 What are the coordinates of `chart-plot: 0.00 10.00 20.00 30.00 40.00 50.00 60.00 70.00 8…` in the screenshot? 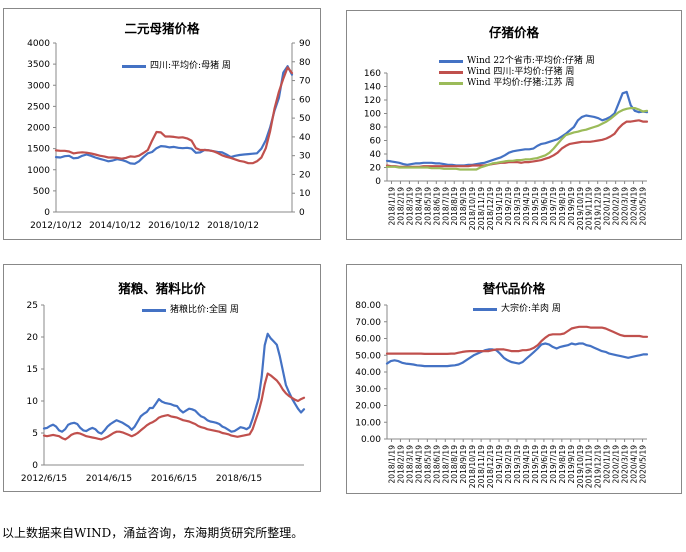 It's located at (502, 394).